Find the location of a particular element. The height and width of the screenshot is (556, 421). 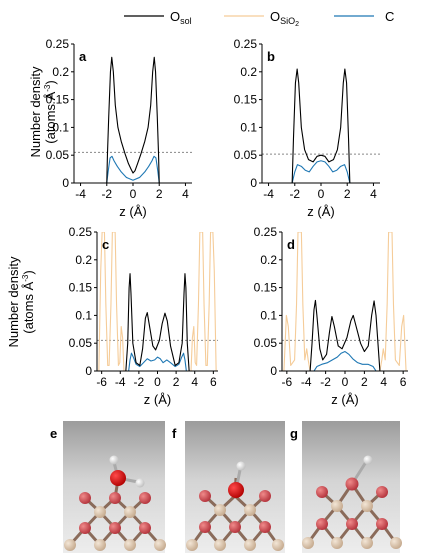

chart-panel-c: 00.050.10.150.20.25-6 -4 -2 0 2 4 6z (Å)c is located at coordinates (143, 316).